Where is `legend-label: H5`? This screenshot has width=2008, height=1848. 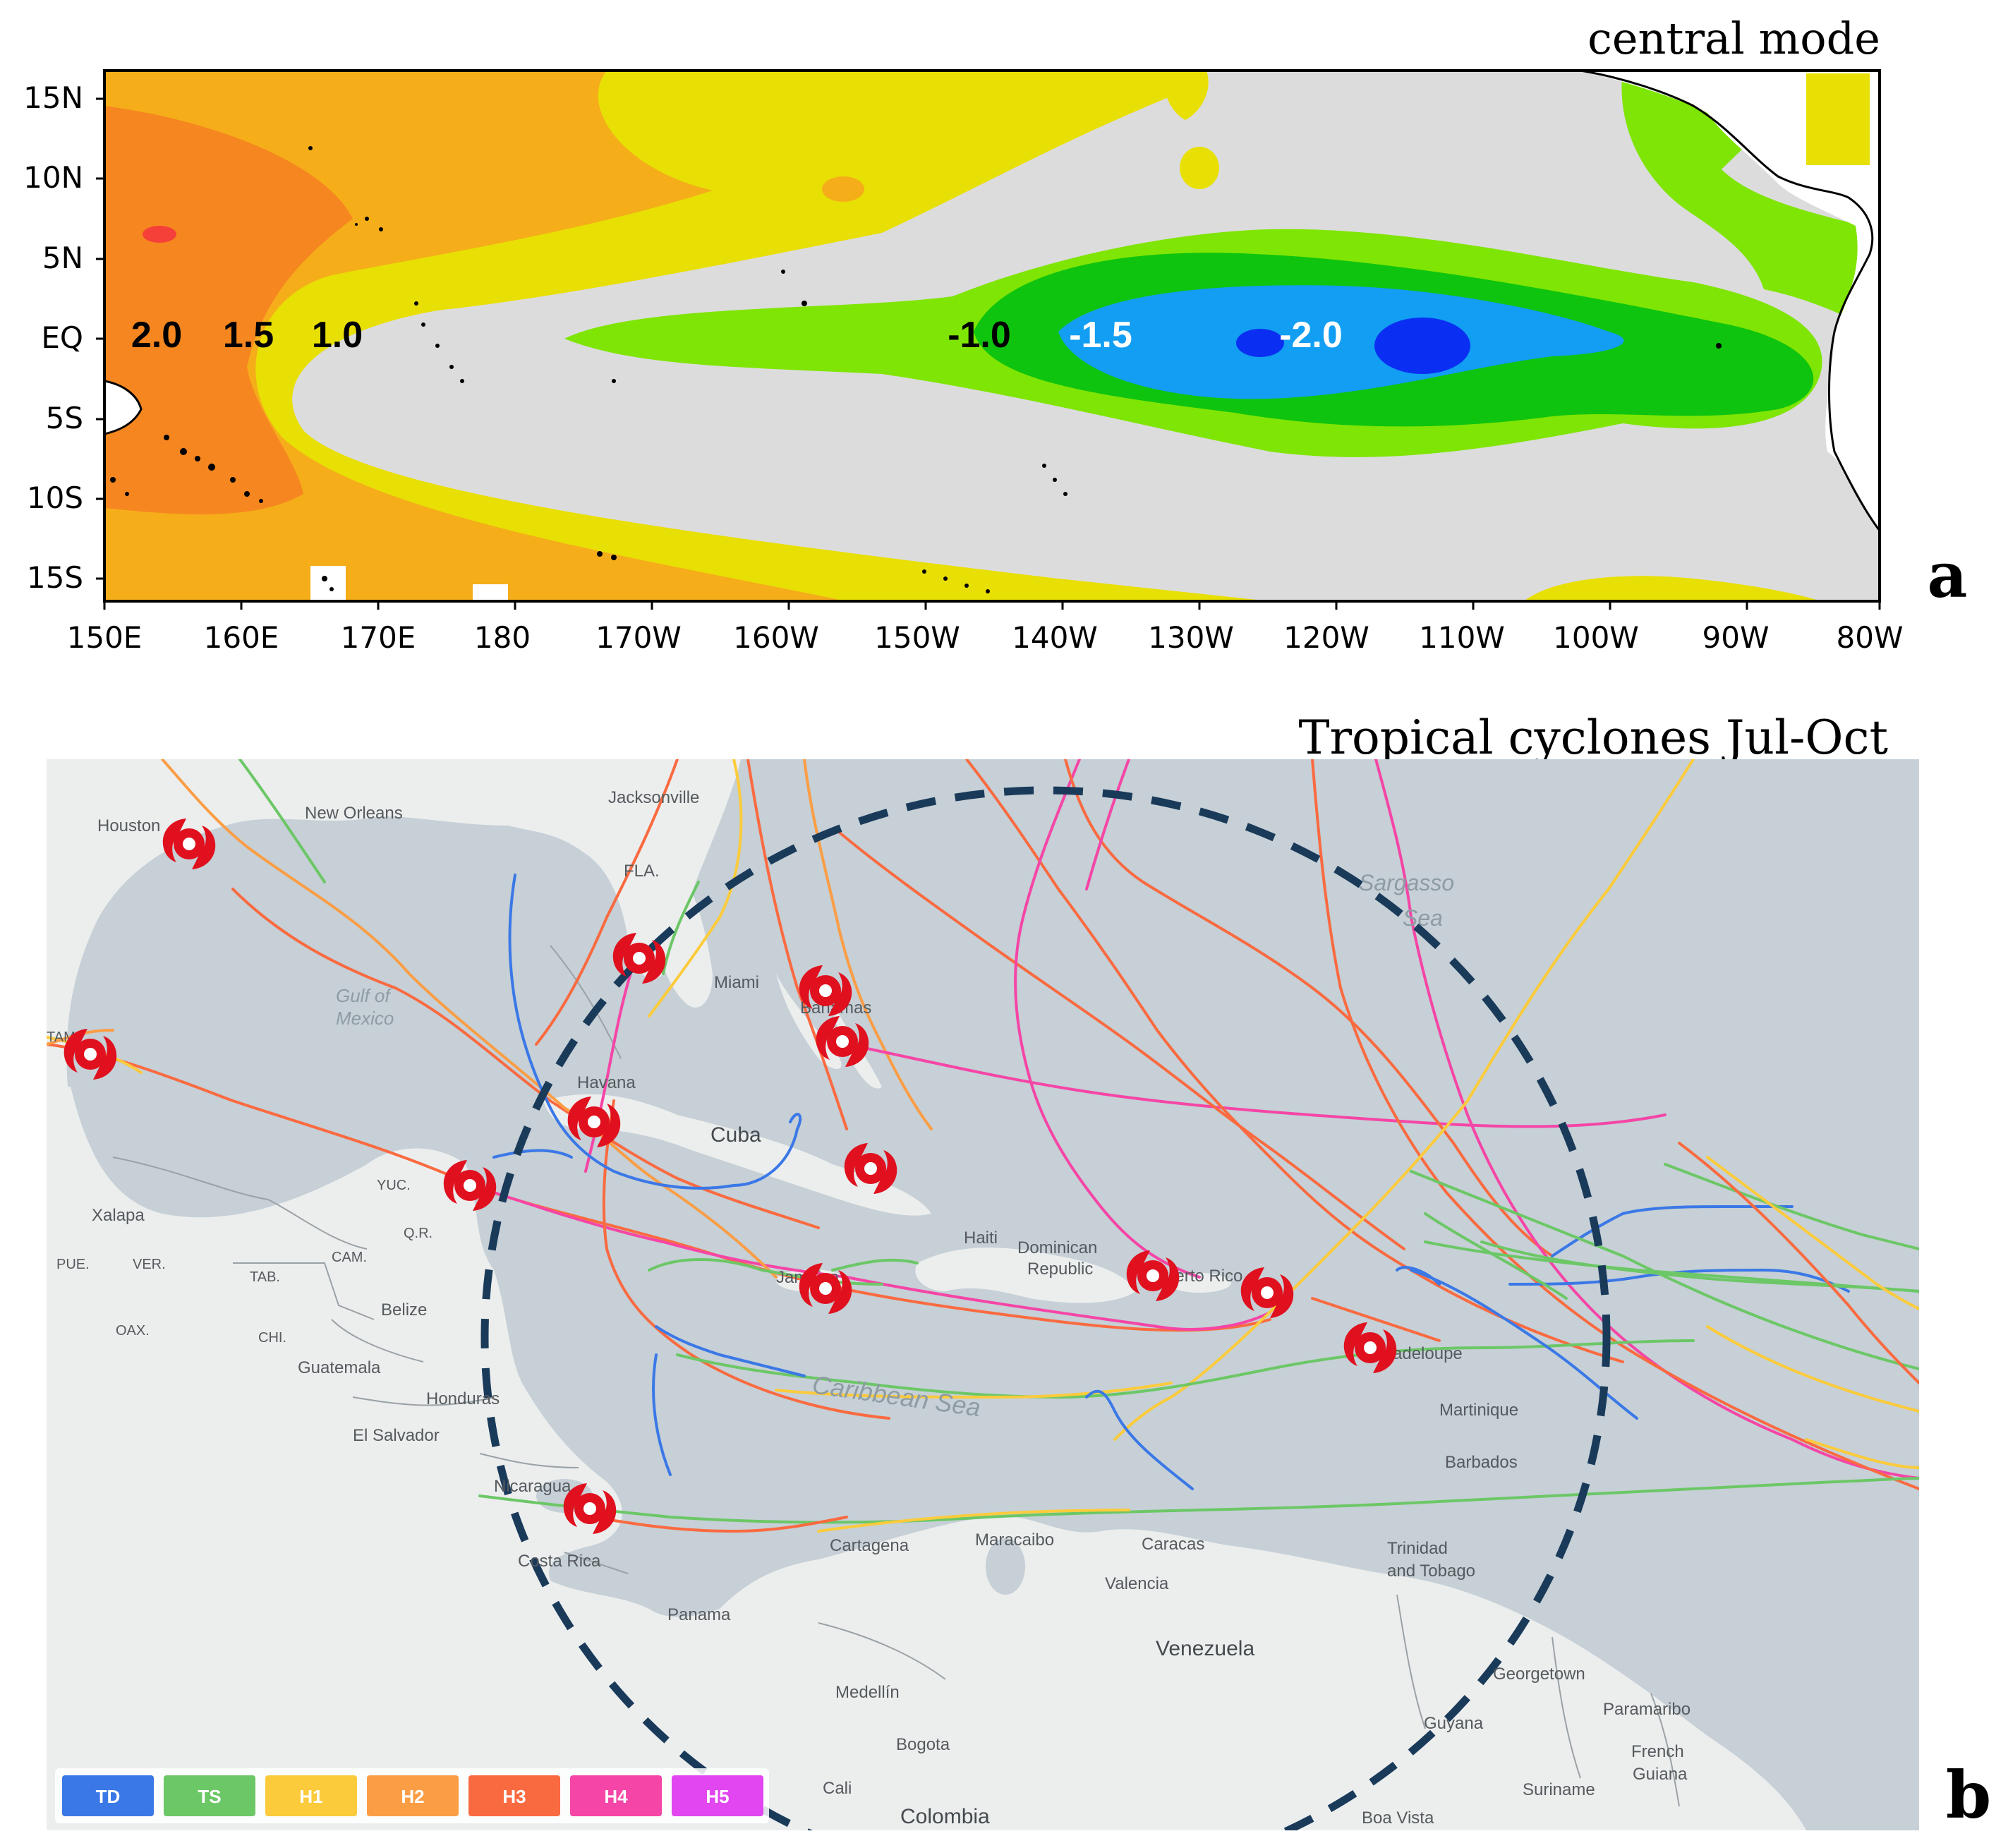
legend-label: H5 is located at coordinates (717, 1796).